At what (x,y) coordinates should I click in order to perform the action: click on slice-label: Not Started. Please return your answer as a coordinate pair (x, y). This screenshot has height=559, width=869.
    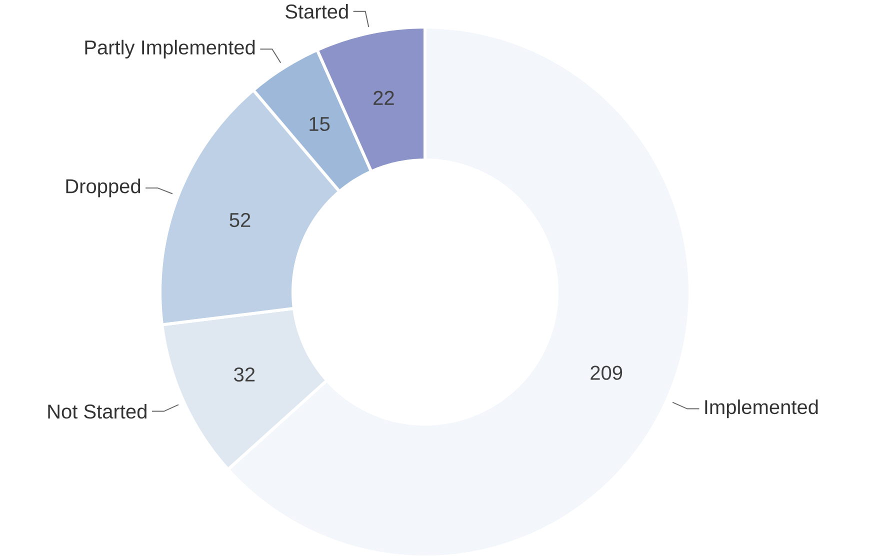
    Looking at the image, I should click on (97, 411).